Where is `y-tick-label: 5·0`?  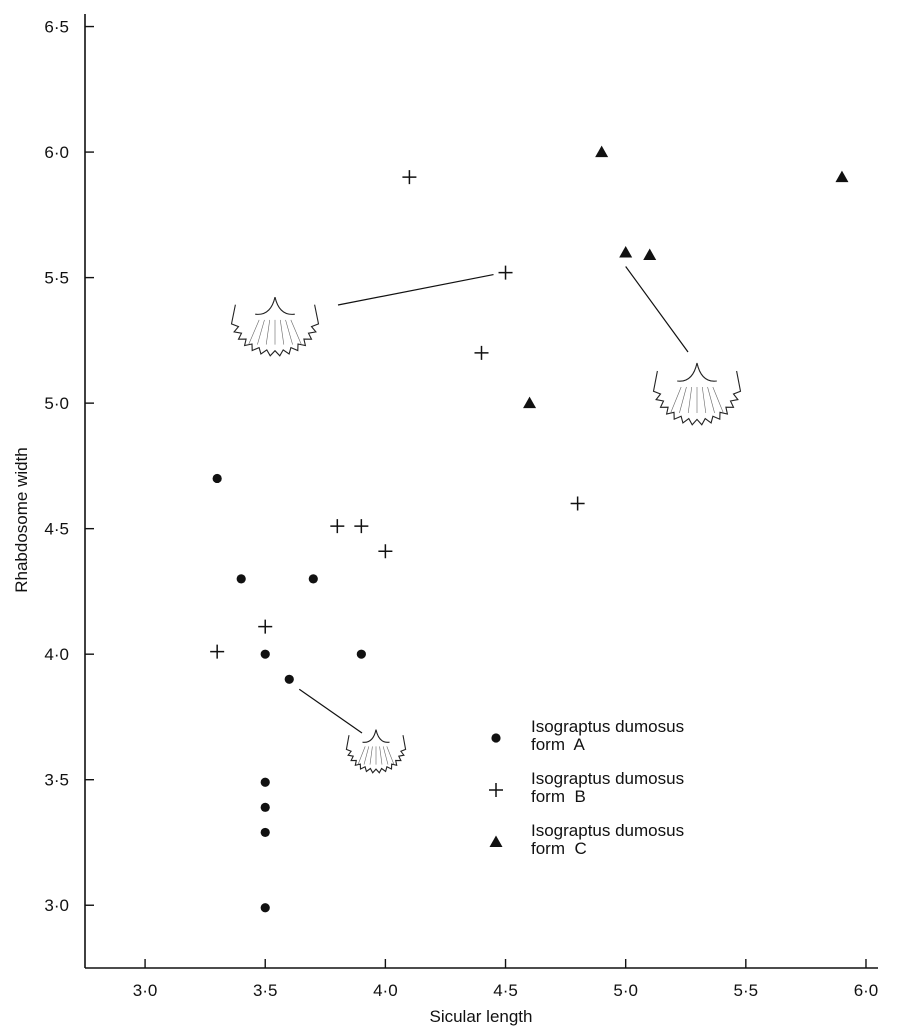
y-tick-label: 5·0 is located at coordinates (56, 403).